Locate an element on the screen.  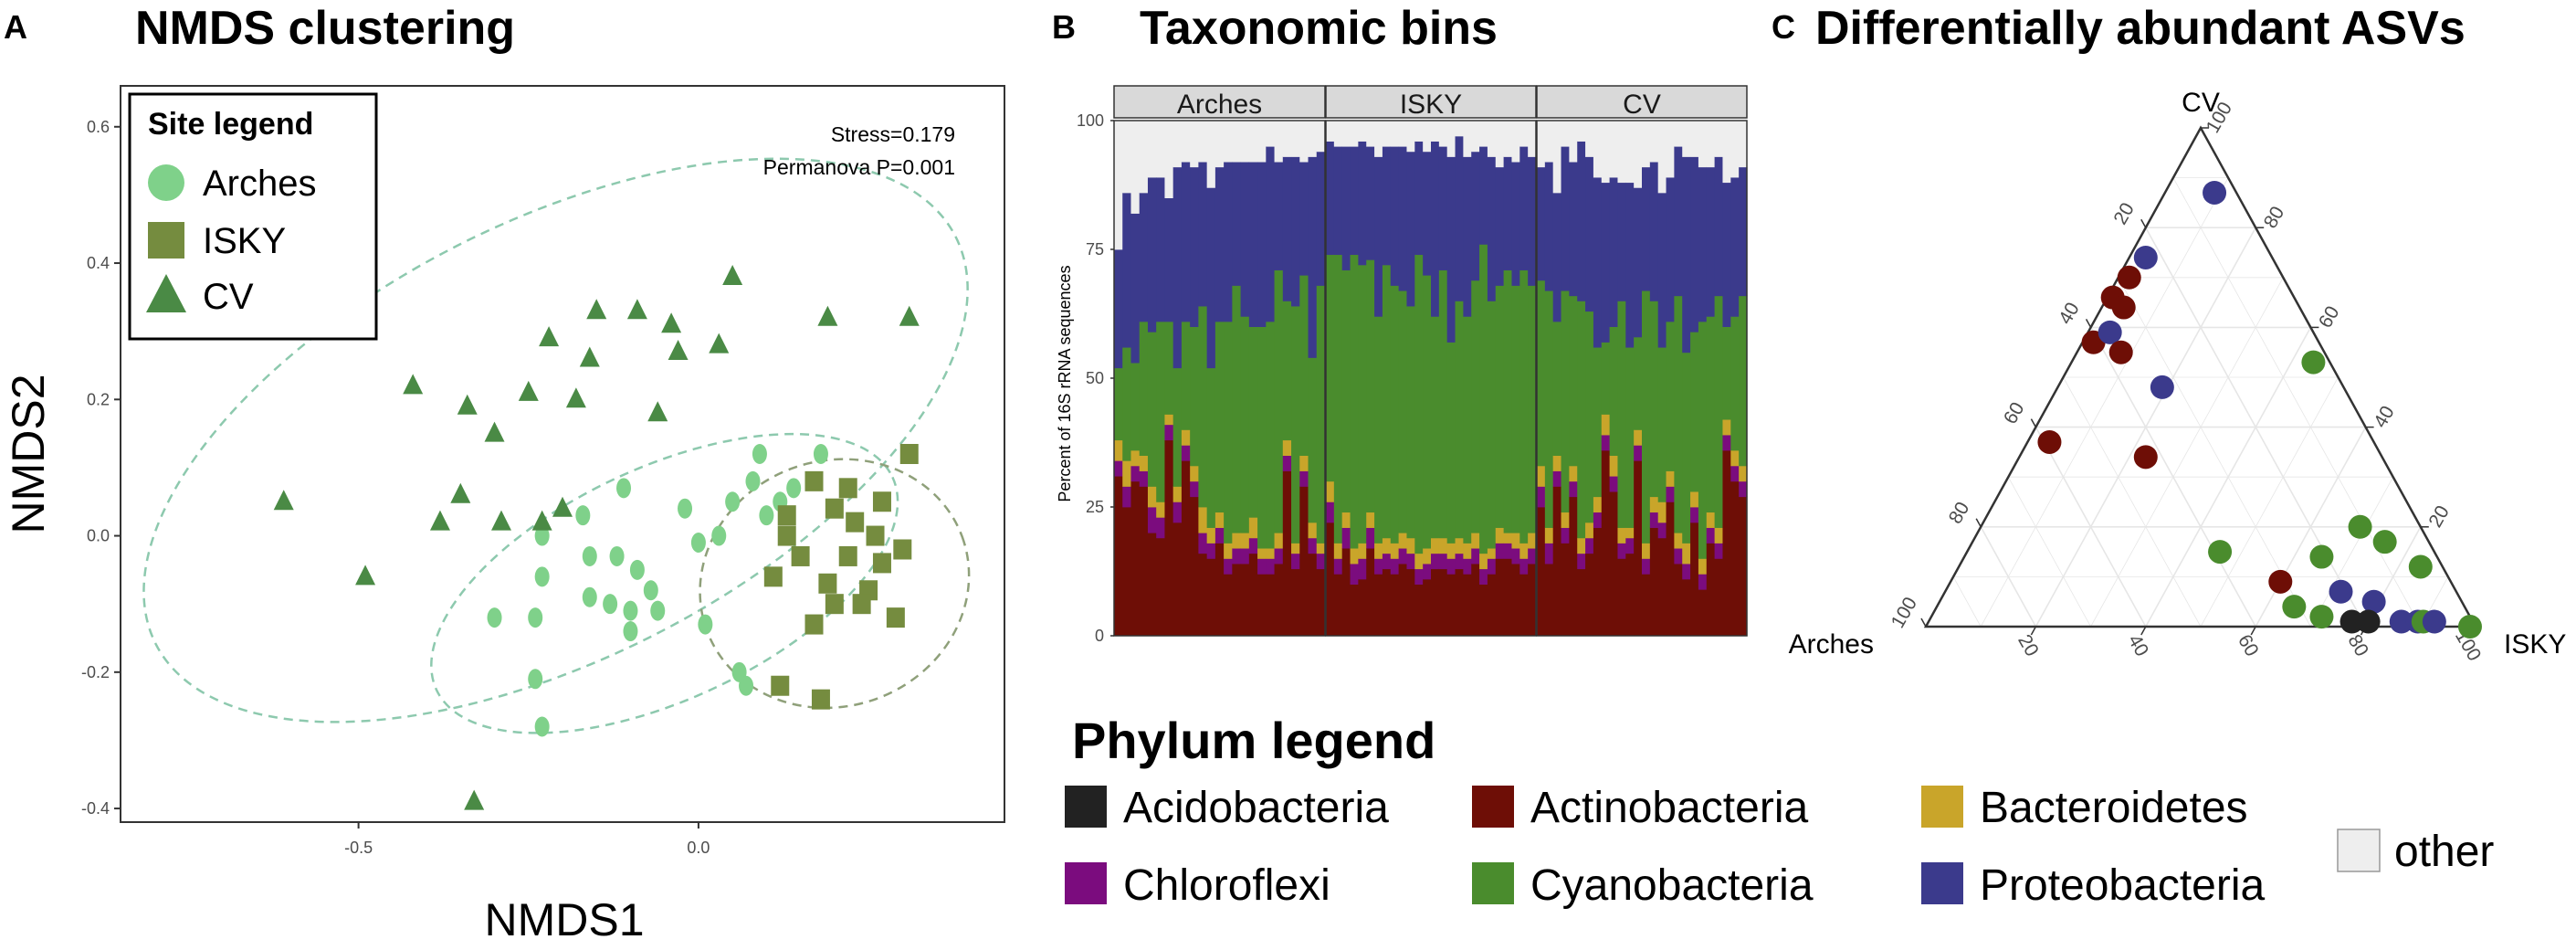
facet-panel-border is located at coordinates (1642, 378).